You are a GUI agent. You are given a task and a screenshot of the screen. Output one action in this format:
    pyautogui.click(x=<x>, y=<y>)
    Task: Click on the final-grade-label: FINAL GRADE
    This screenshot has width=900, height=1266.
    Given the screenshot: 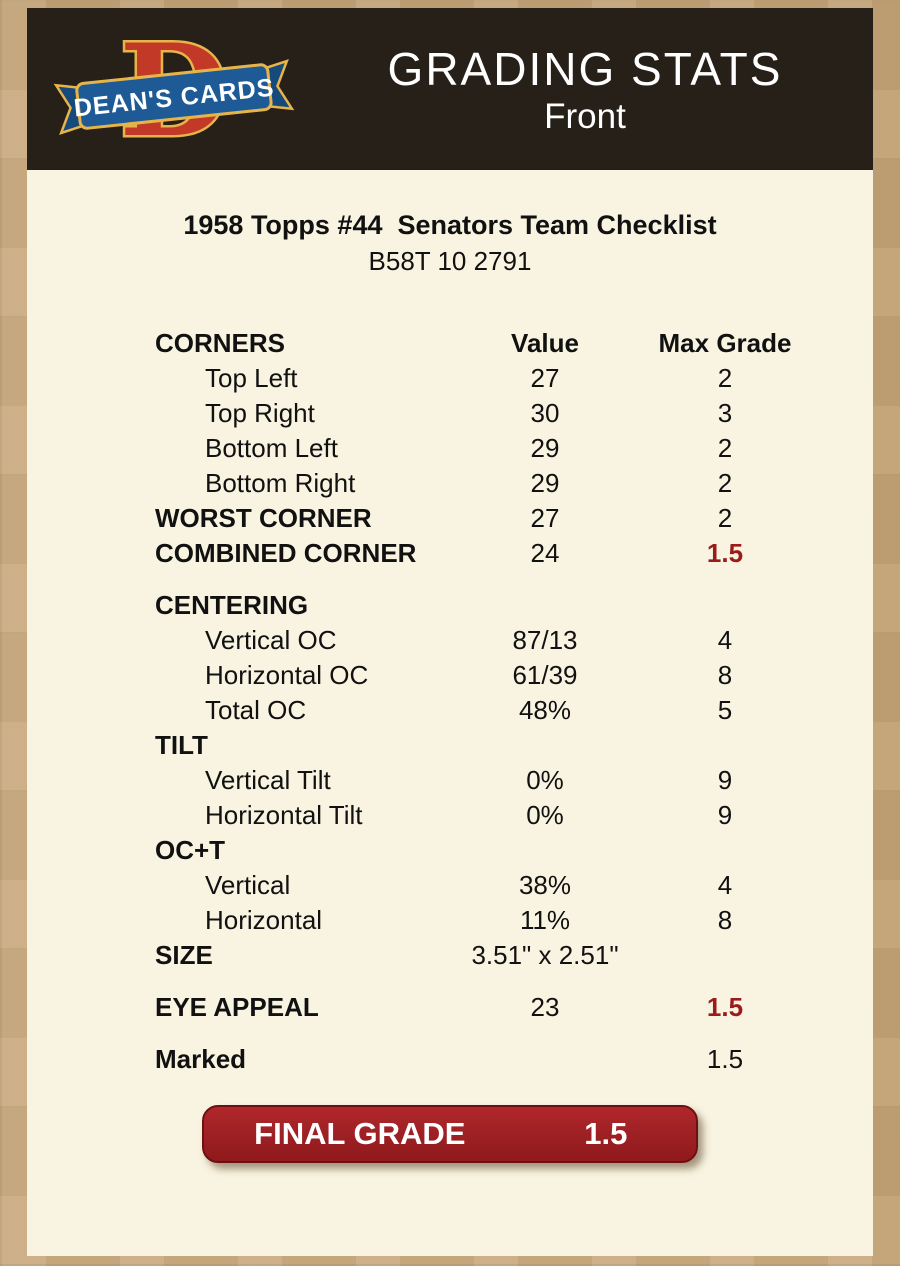 What is the action you would take?
    pyautogui.click(x=360, y=1133)
    